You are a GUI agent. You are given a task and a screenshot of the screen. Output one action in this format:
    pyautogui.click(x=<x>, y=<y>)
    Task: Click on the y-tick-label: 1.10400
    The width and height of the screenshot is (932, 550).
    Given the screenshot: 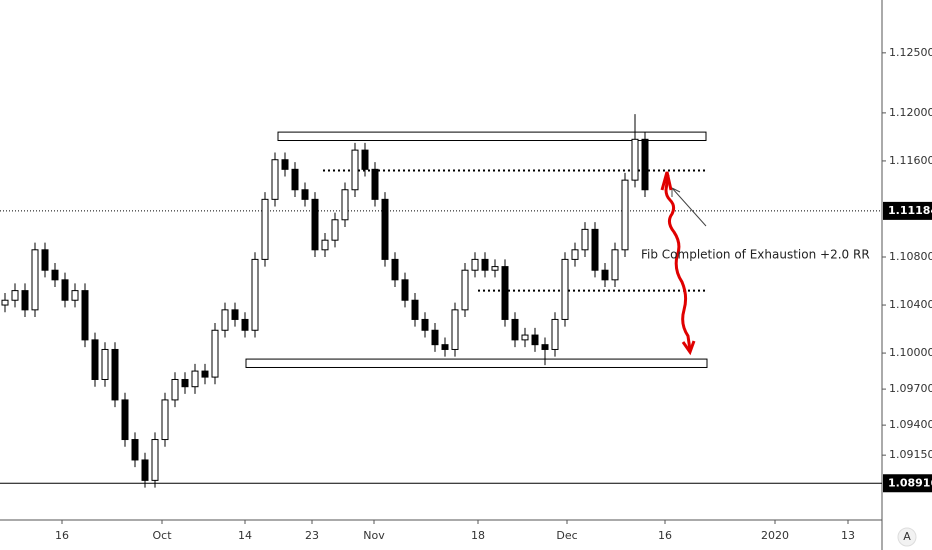 What is the action you would take?
    pyautogui.click(x=910, y=304)
    